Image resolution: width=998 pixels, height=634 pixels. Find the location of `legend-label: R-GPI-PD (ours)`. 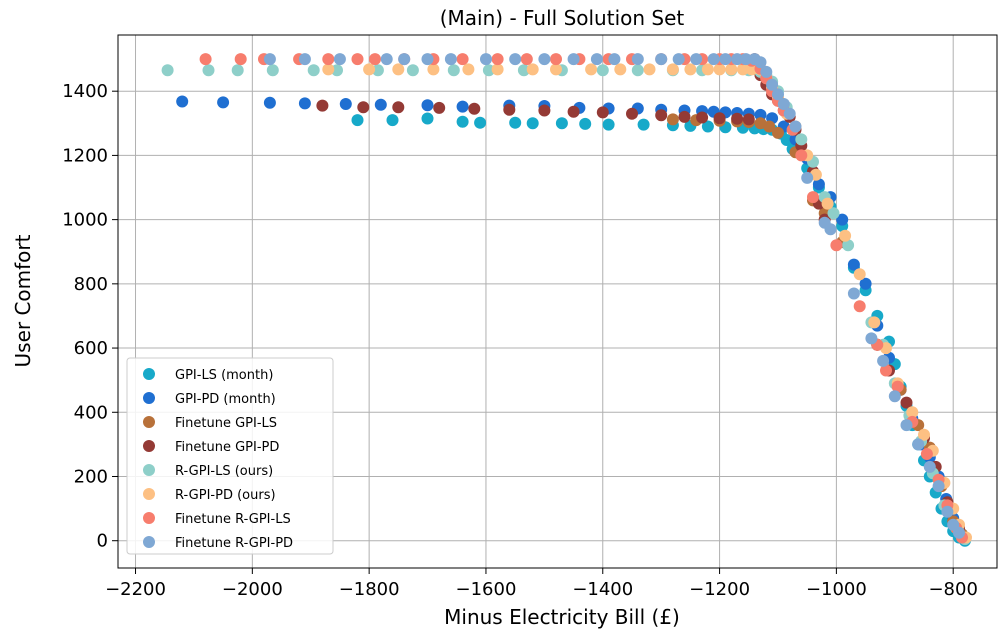

legend-label: R-GPI-PD (ours) is located at coordinates (225, 495).